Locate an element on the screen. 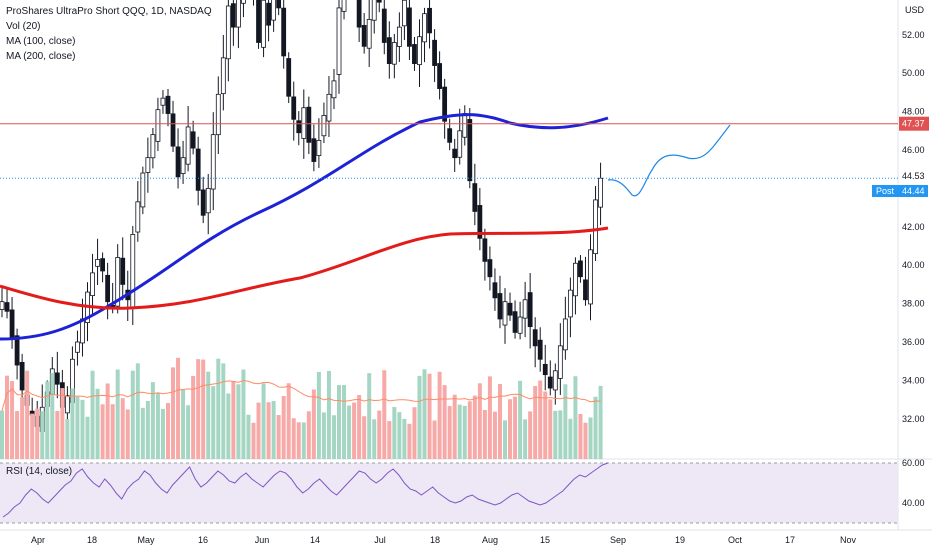 The height and width of the screenshot is (550, 932). resistance-price-tag is located at coordinates (914, 123).